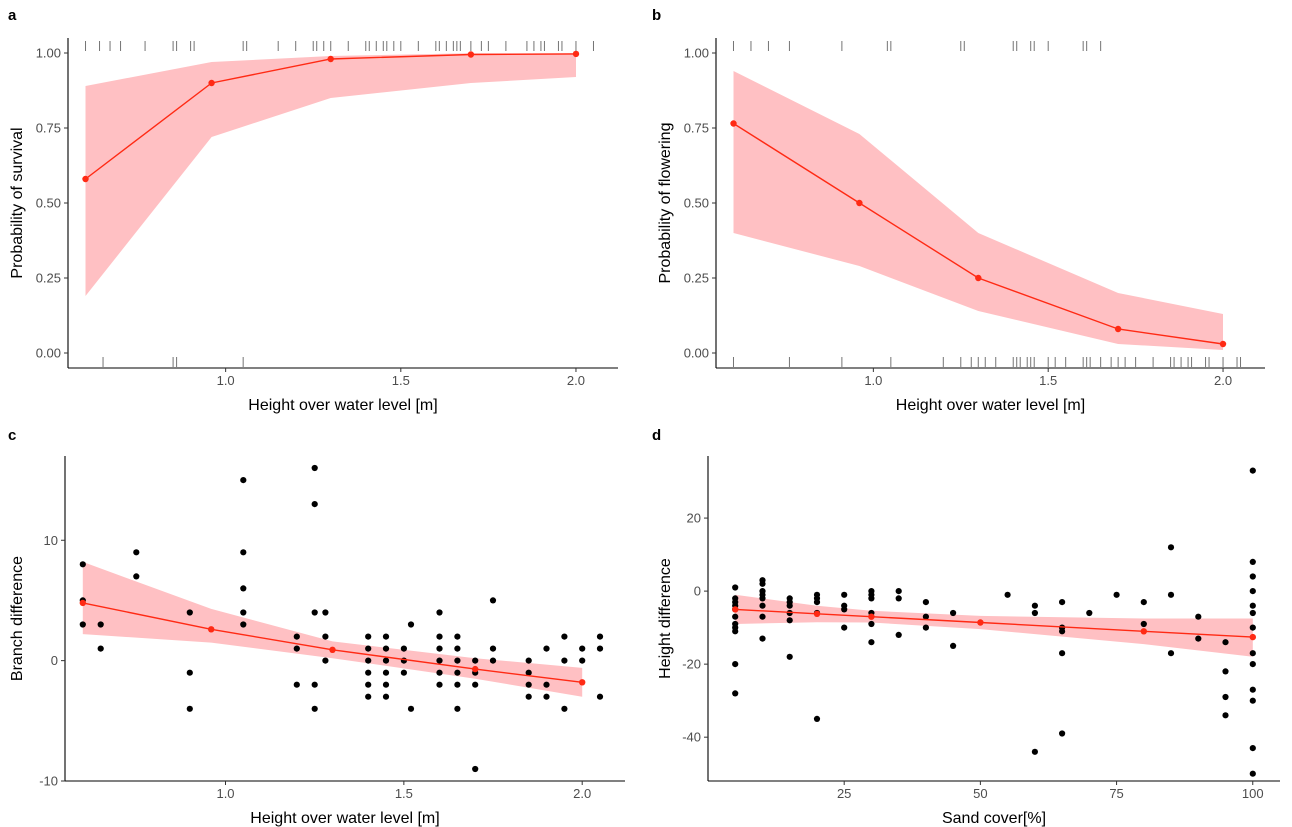 Image resolution: width=1292 pixels, height=827 pixels. Describe the element at coordinates (12, 15) in the screenshot. I see `panel-tag: a` at that location.